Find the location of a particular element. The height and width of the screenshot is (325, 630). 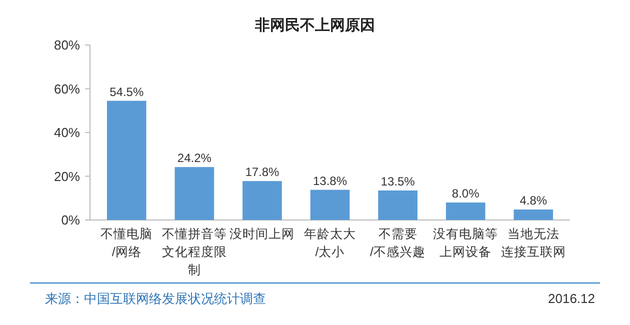

data-label: 4.8% is located at coordinates (534, 201).